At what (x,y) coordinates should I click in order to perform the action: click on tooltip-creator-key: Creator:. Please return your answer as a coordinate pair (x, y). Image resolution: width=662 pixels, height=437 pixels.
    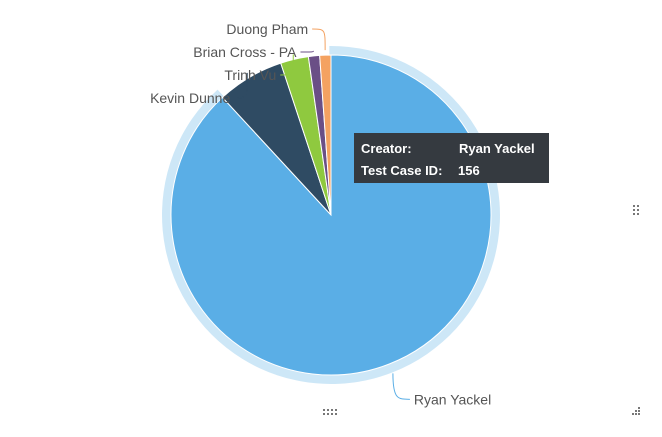
    Looking at the image, I should click on (386, 148).